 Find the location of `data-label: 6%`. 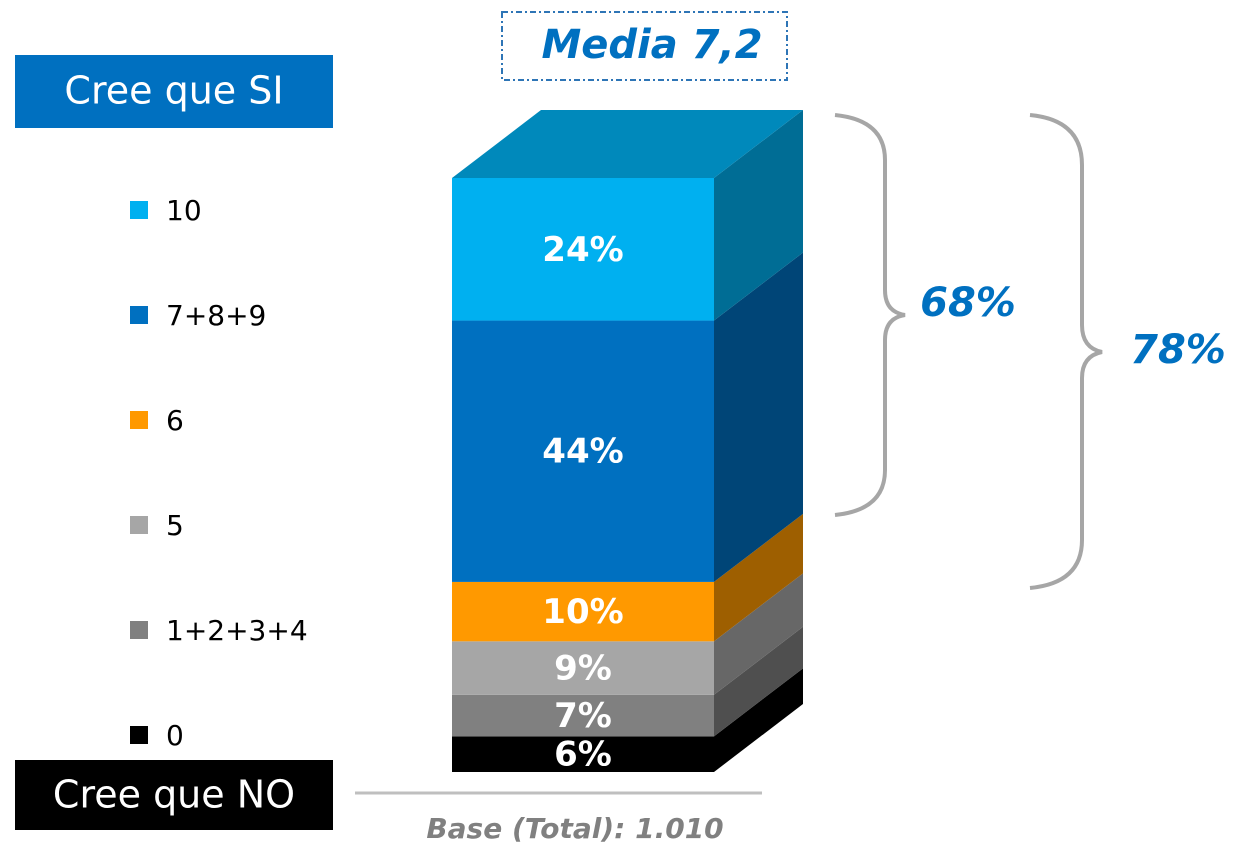

data-label: 6% is located at coordinates (583, 755).